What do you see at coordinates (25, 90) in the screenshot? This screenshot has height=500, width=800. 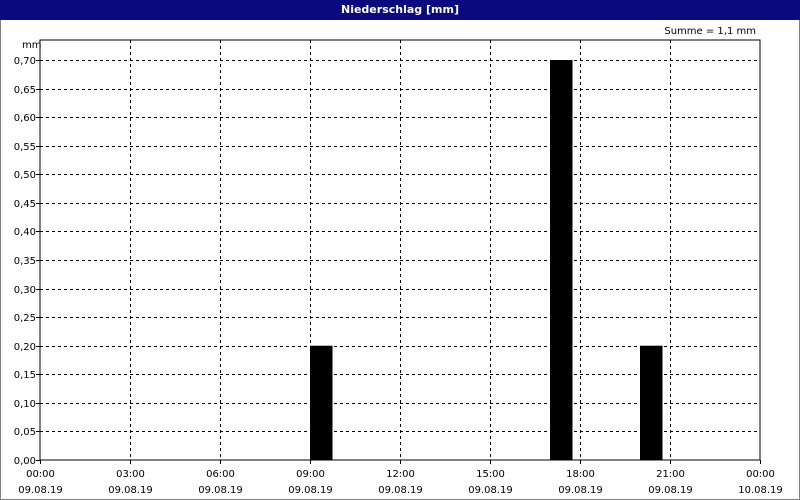 I see `y-tick-label: 0,65` at bounding box center [25, 90].